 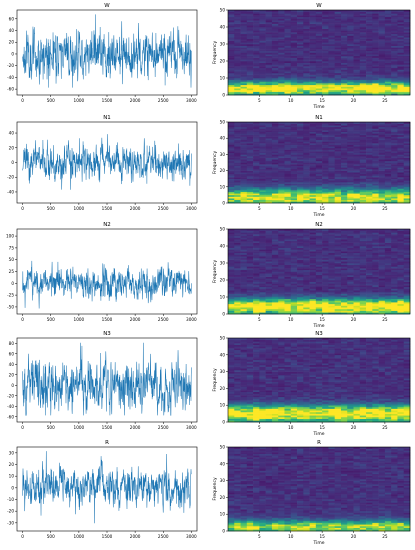 I want to click on heatmap-n3, so click(x=318, y=380).